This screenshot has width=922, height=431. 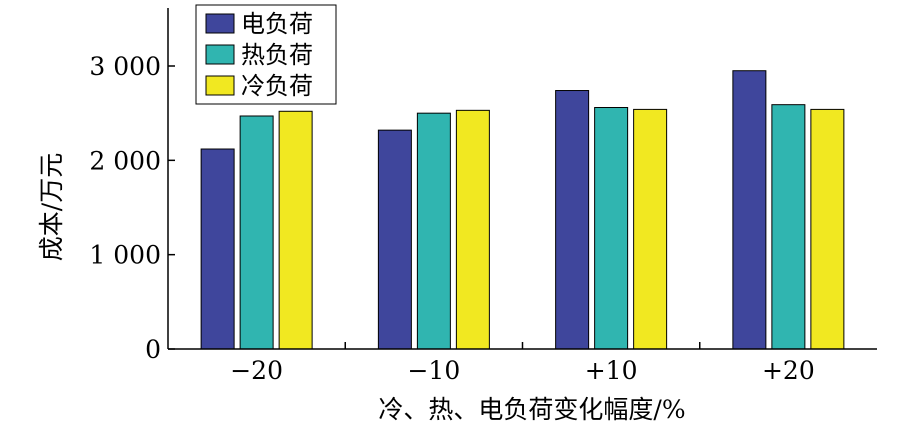 What do you see at coordinates (788, 370) in the screenshot?
I see `x-tick-label: +20` at bounding box center [788, 370].